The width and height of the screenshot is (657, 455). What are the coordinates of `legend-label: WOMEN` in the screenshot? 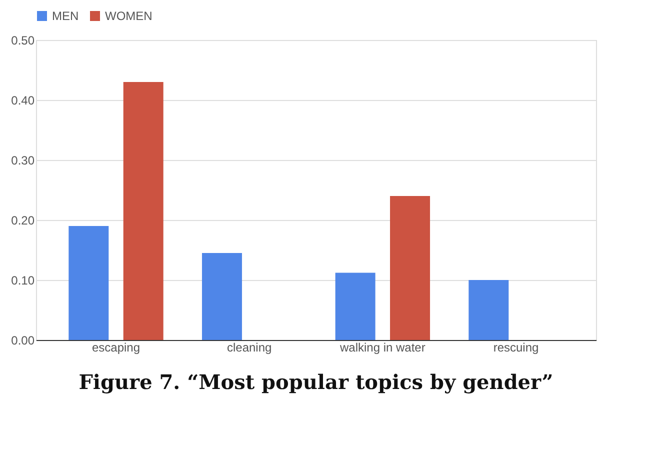 It's located at (128, 16).